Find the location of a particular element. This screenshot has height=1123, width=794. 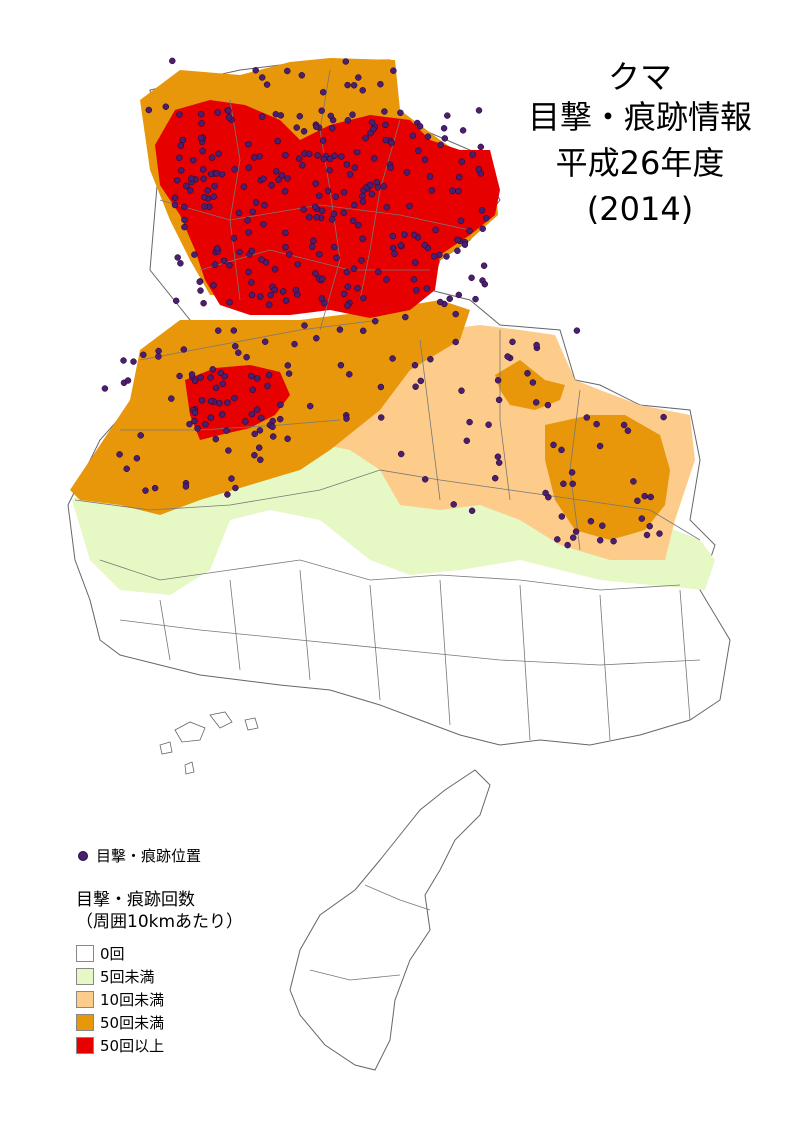

legend-label: 50回以上 is located at coordinates (132, 1046).